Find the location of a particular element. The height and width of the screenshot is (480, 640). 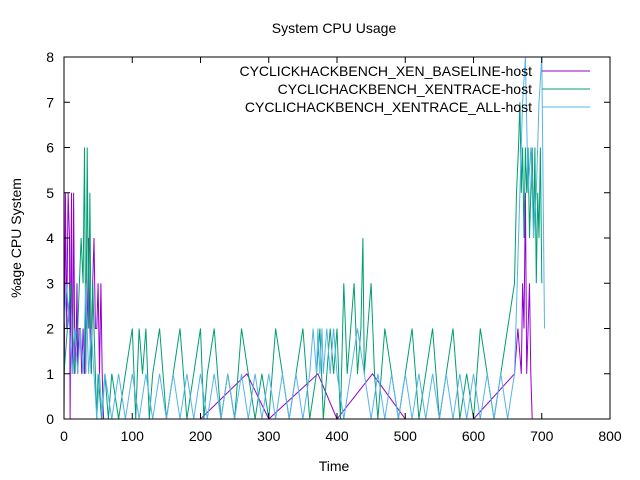

x-tick-label: 100 is located at coordinates (133, 436).